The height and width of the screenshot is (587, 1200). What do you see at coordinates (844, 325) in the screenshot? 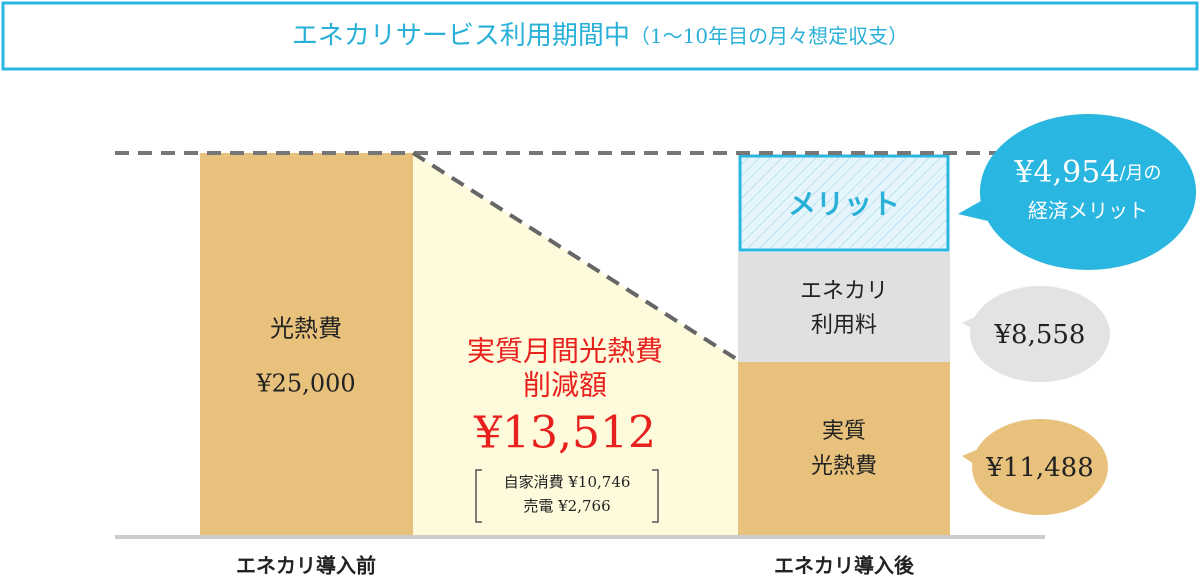
I see `fee-label: 利用料` at bounding box center [844, 325].